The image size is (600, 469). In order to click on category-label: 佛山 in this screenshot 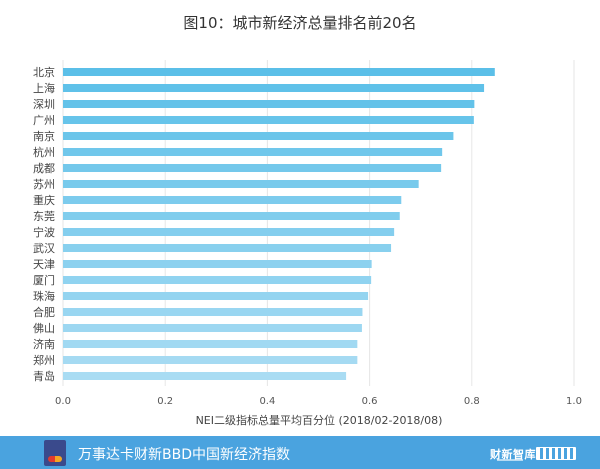, I will do `click(44, 328)`.